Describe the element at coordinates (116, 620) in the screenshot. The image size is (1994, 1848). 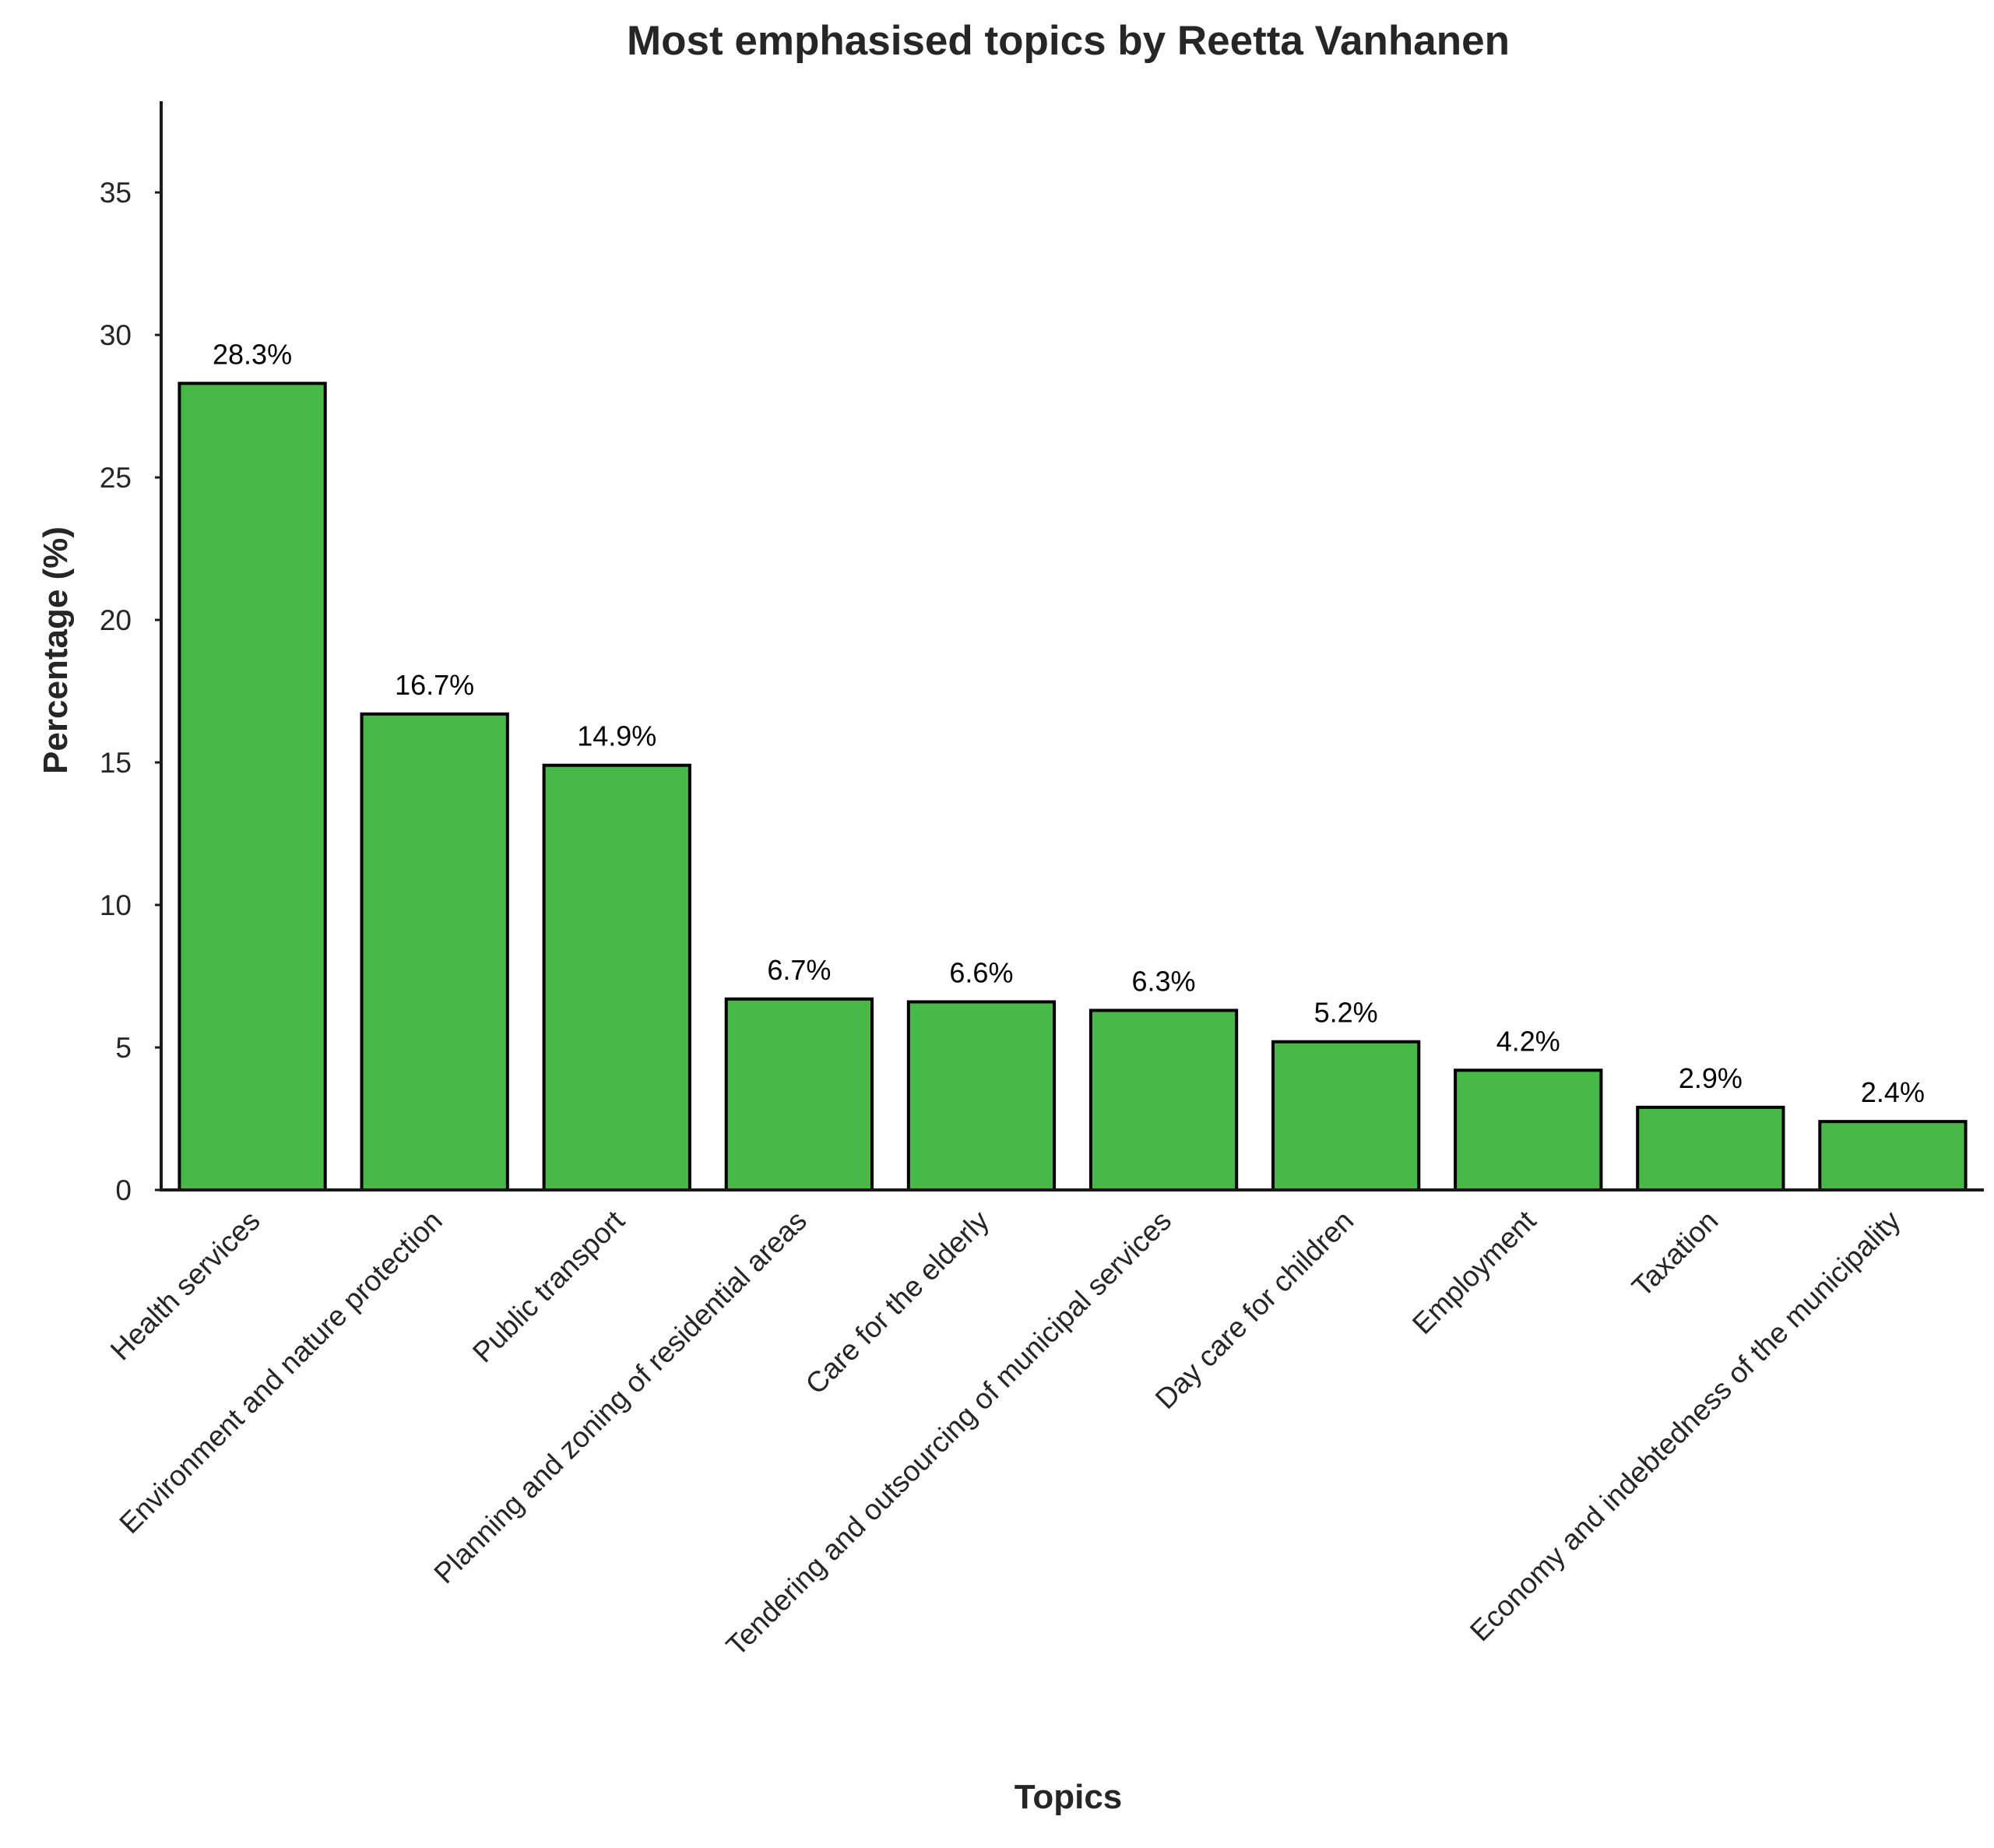
I see `y-tick-label: 20` at that location.